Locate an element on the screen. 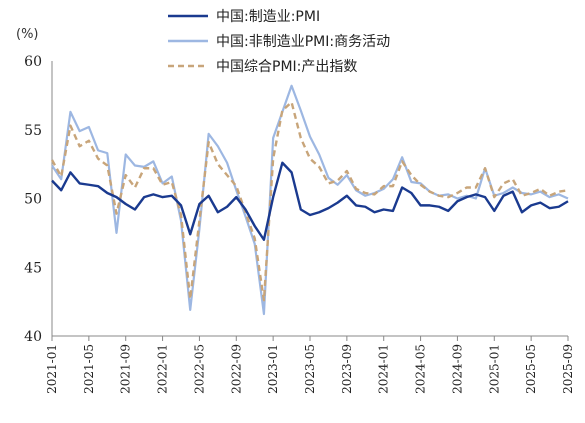 Image resolution: width=585 pixels, height=423 pixels. x-tick-label: 2024-01 is located at coordinates (384, 369).